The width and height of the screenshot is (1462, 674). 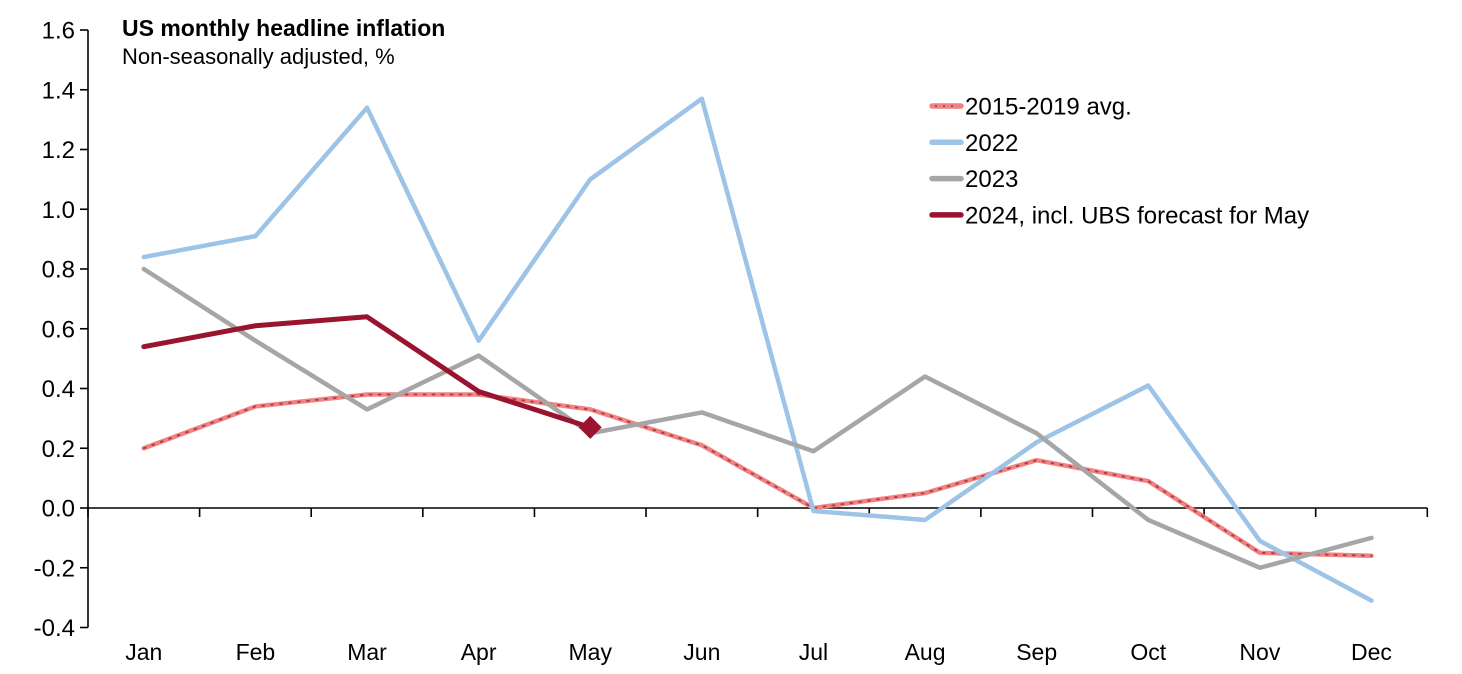 What do you see at coordinates (1148, 652) in the screenshot?
I see `x-category-label: Oct` at bounding box center [1148, 652].